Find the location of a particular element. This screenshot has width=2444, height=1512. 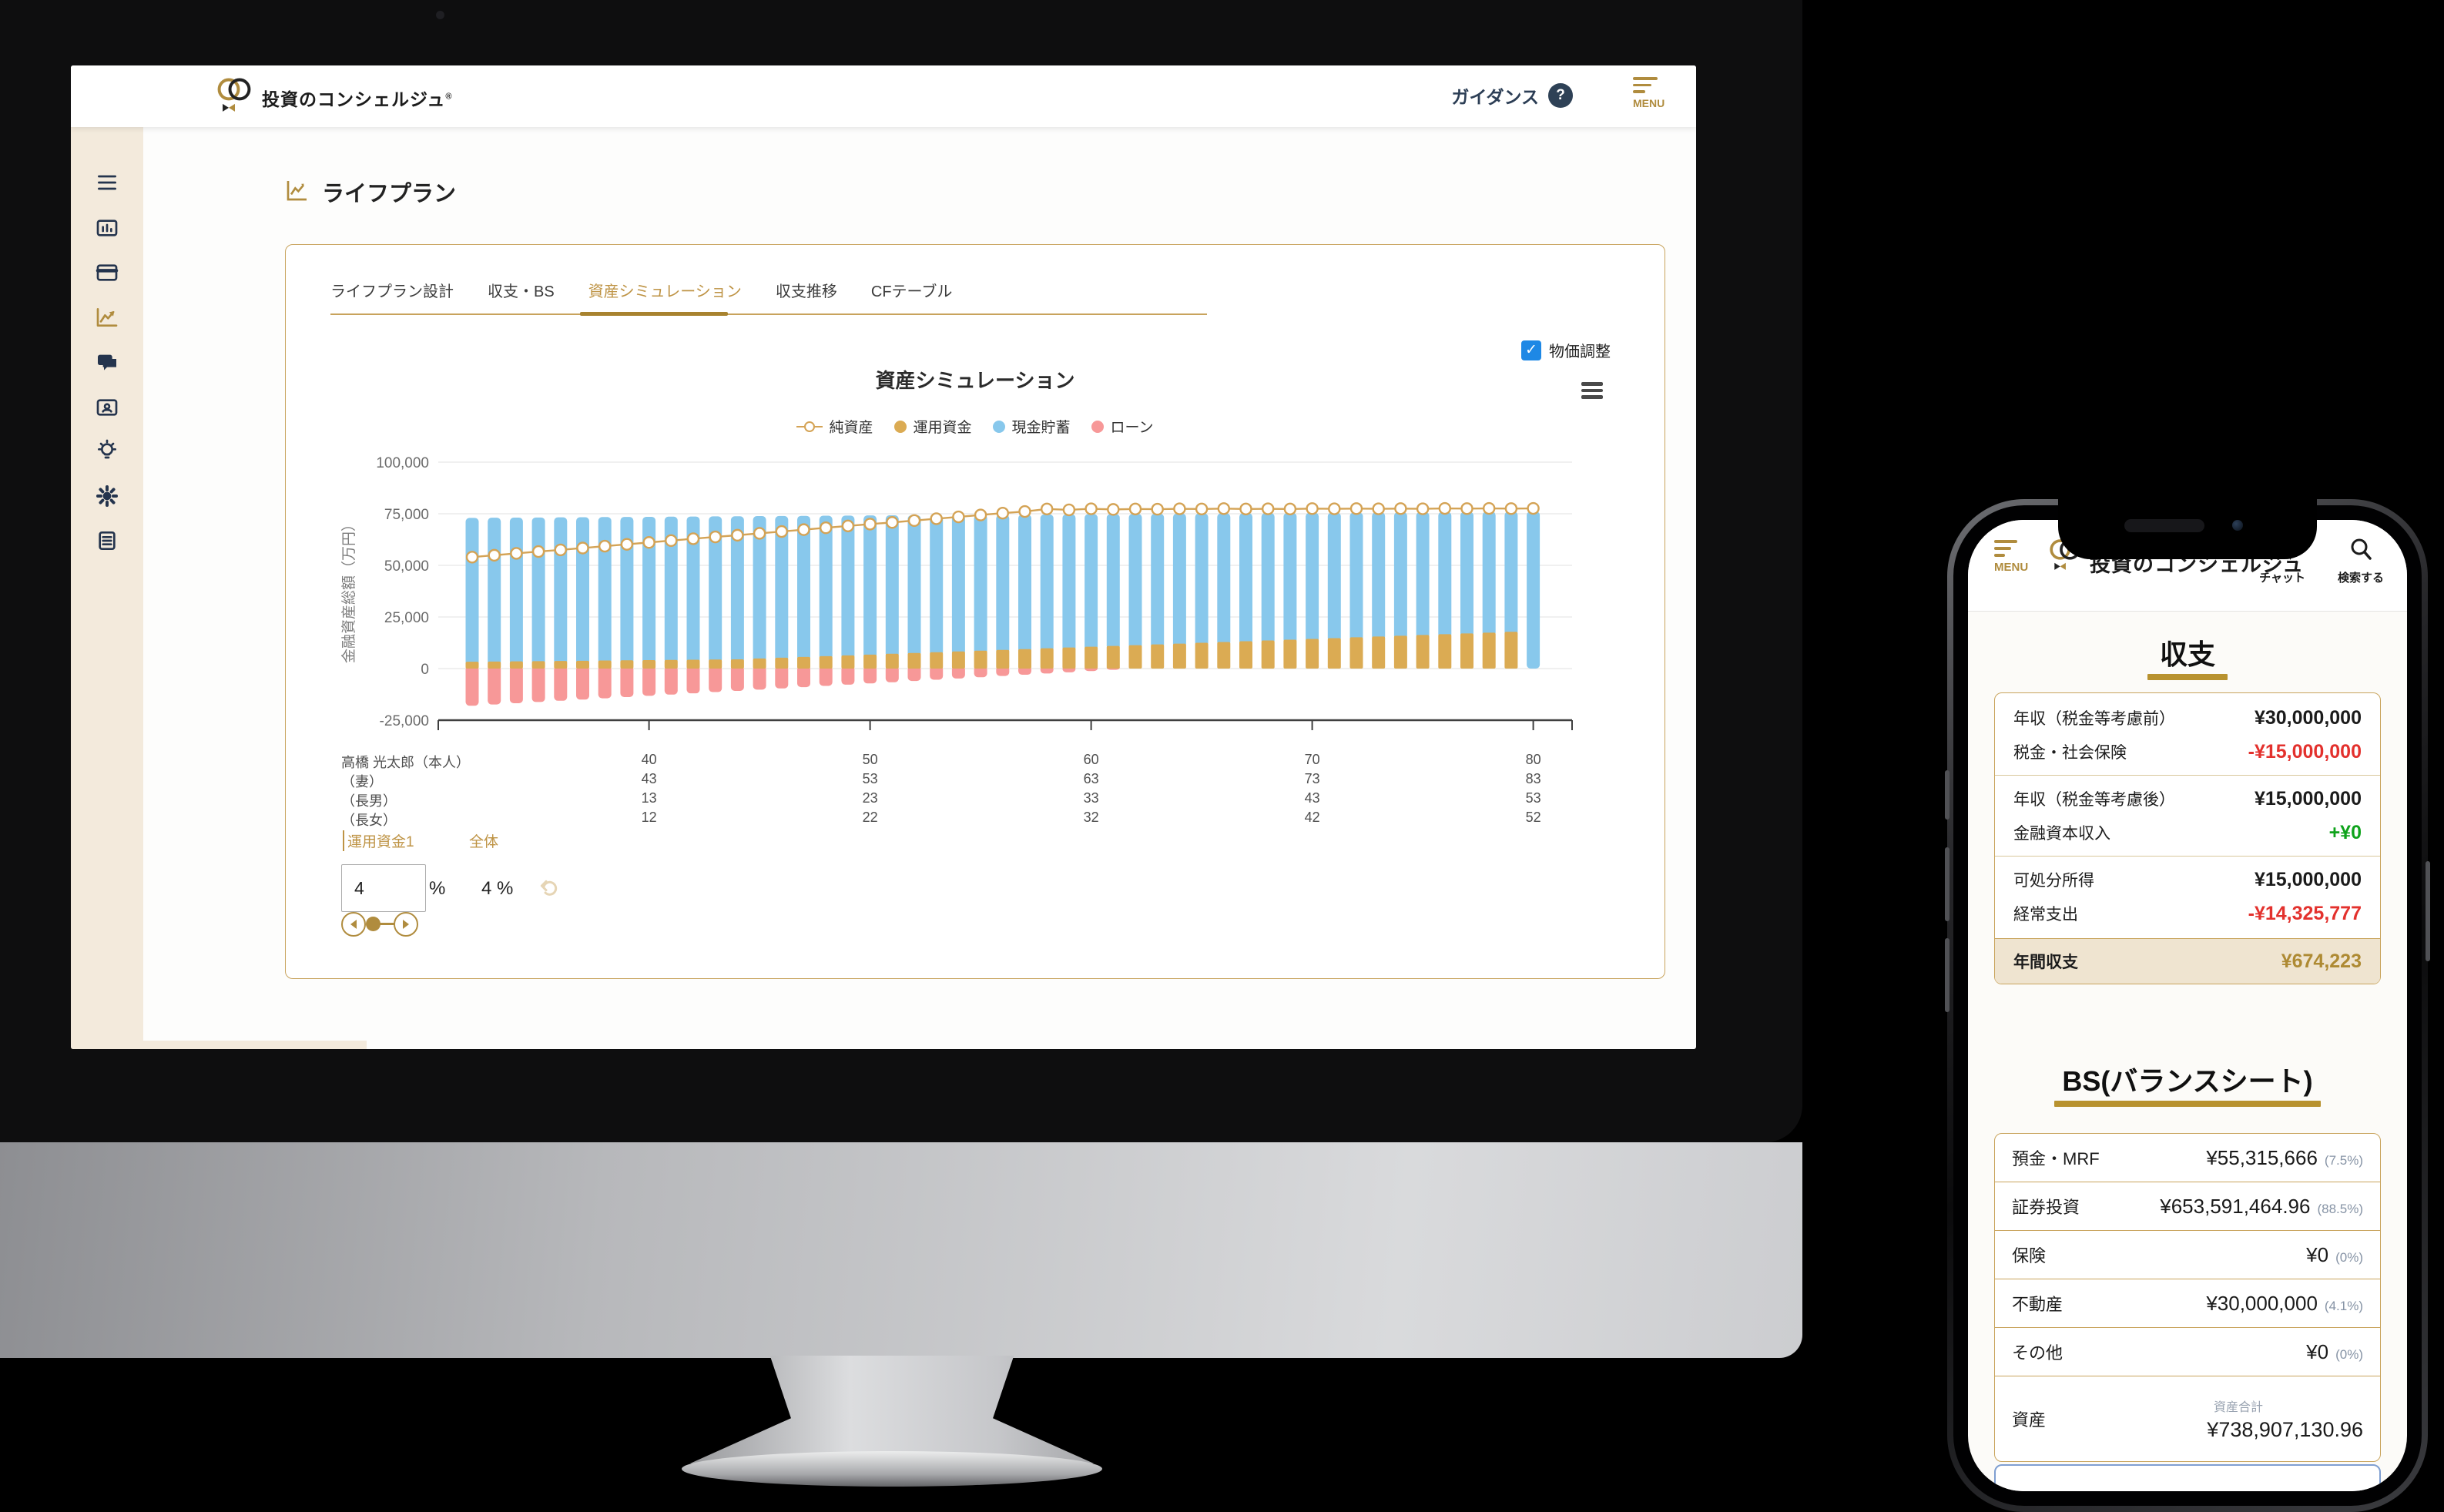

bs-value: ¥653,591,464.96 is located at coordinates (2235, 1206).